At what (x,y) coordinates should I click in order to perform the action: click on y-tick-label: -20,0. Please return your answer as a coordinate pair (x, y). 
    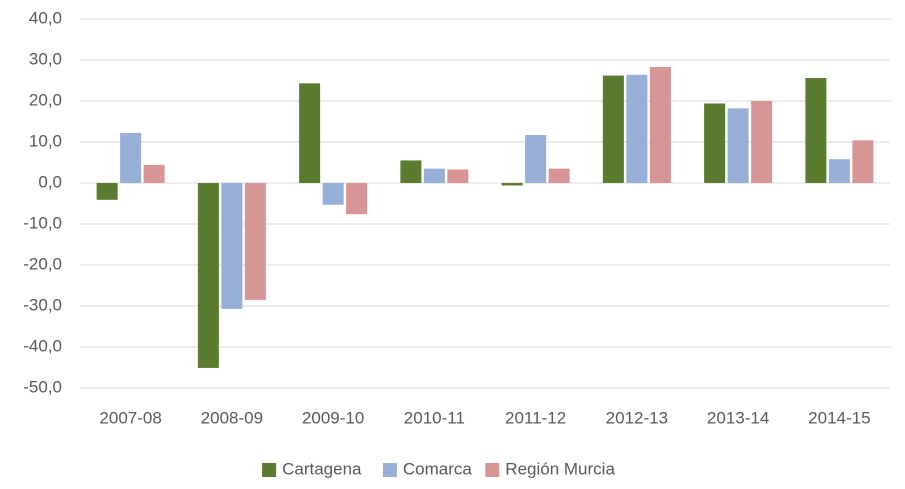
    Looking at the image, I should click on (42, 263).